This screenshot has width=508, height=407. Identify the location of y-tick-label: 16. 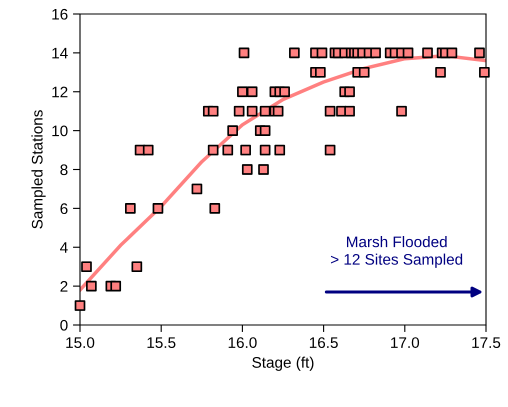
(60, 14).